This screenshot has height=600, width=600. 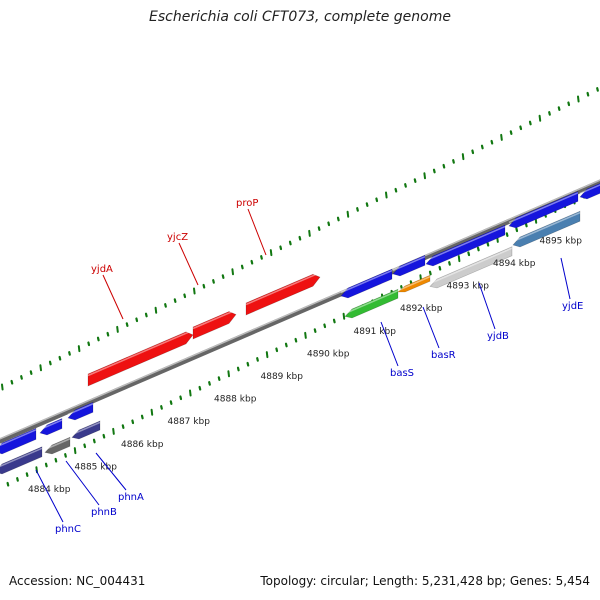 I want to click on scale-tick-label: 4892 kbp, so click(x=421, y=309).